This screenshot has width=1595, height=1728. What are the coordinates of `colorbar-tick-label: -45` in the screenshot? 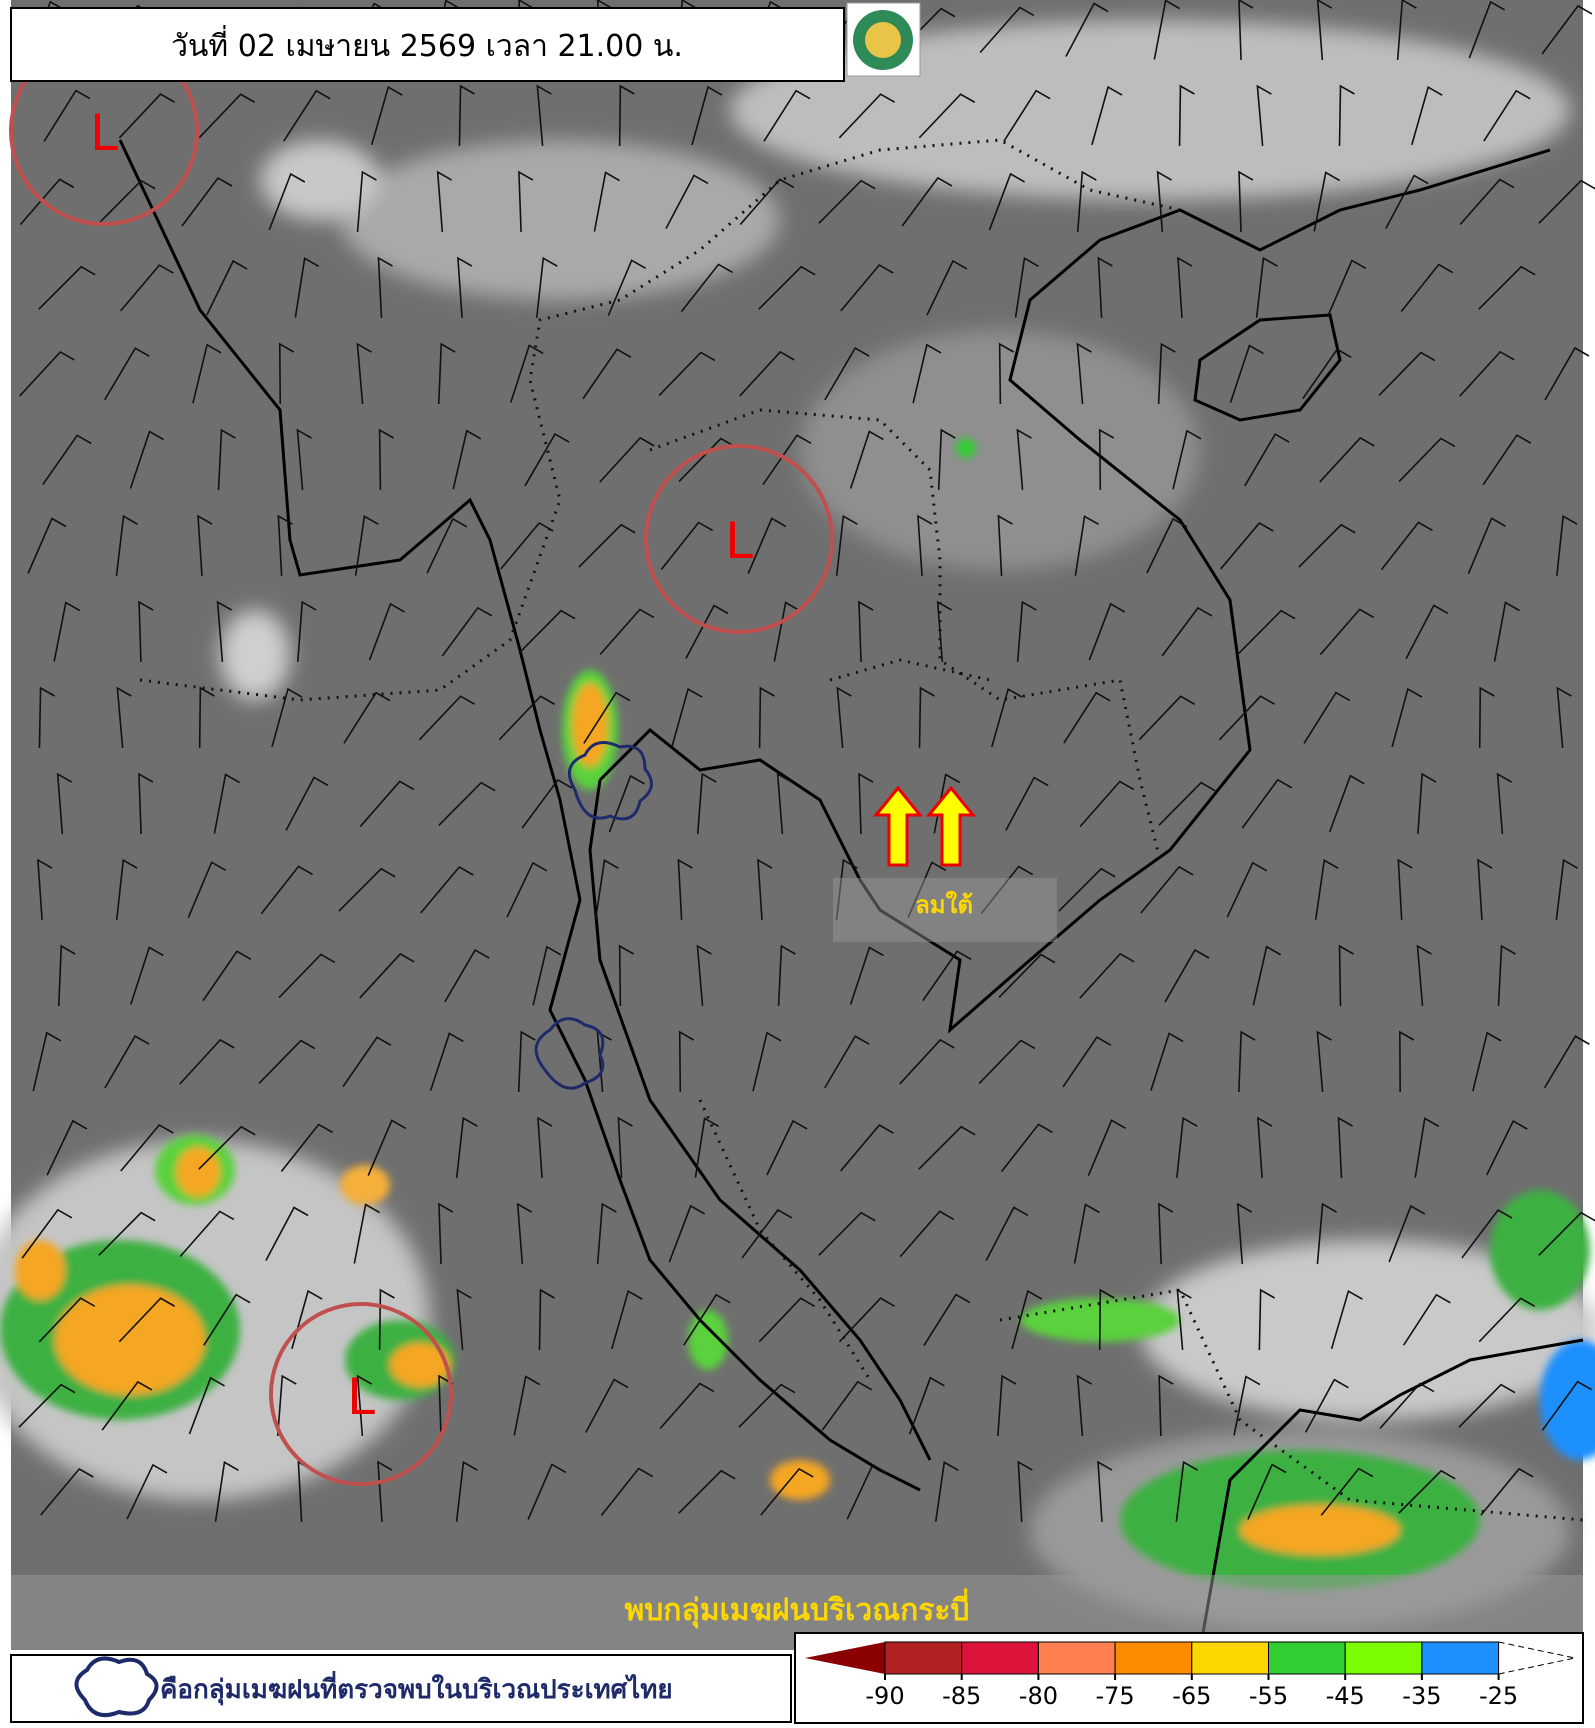 It's located at (1345, 1696).